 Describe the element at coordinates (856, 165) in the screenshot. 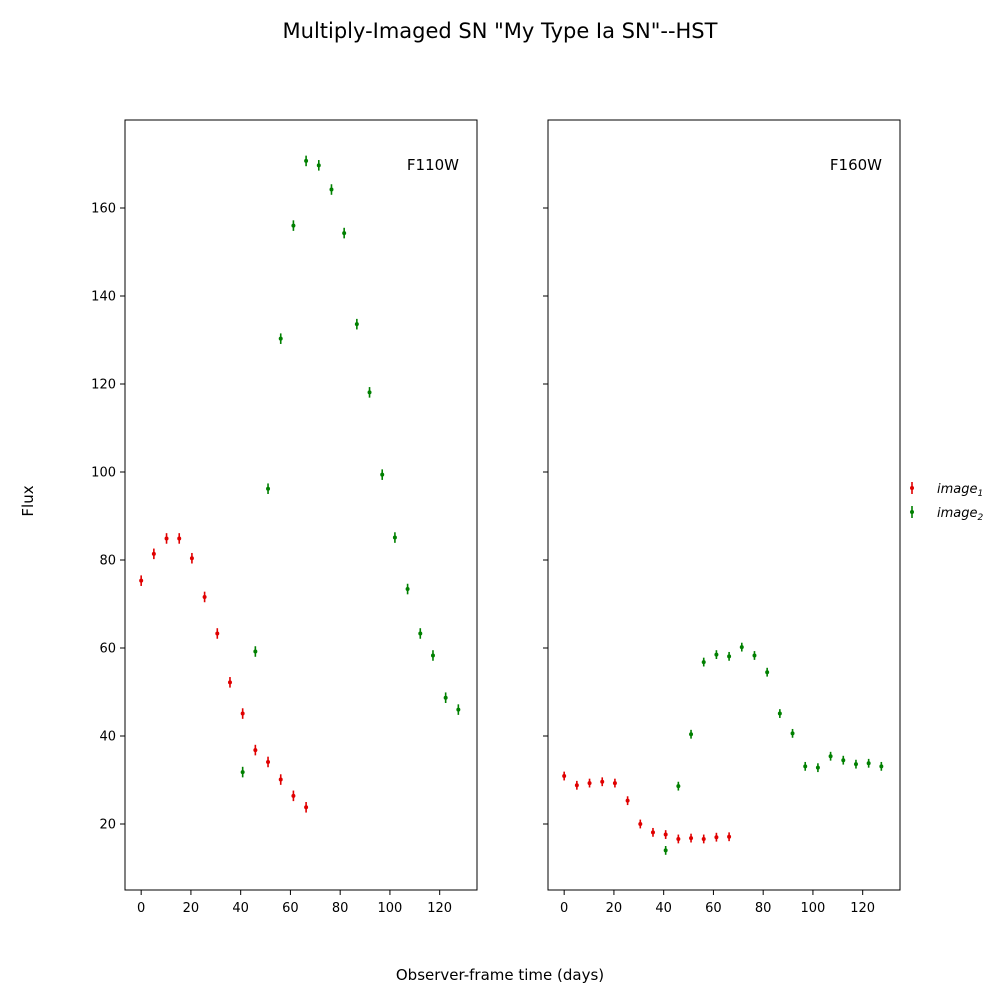

I see `panel-label: F160W` at that location.